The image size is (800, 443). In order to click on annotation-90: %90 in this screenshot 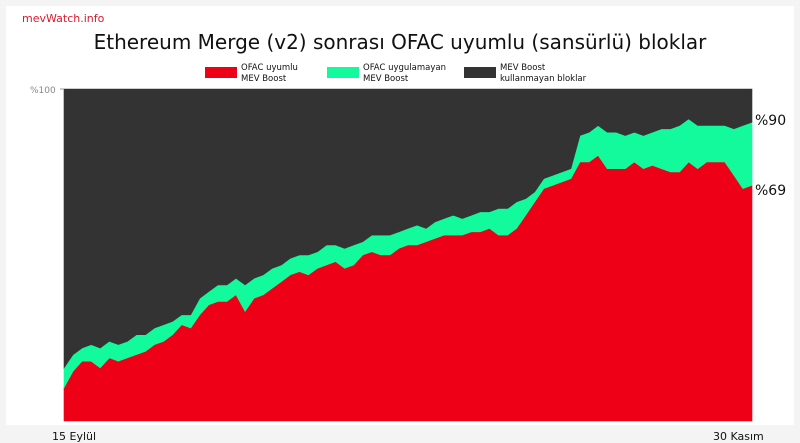, I will do `click(771, 121)`.